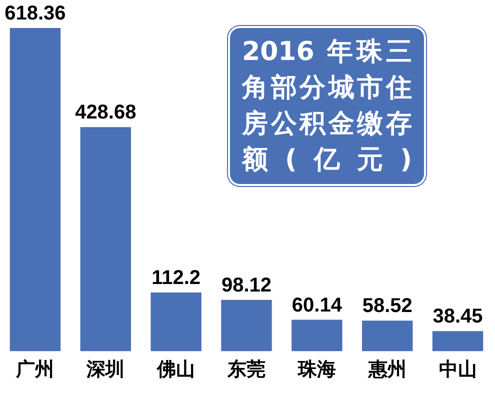  Describe the element at coordinates (34, 369) in the screenshot. I see `x-tick-label: 广州` at that location.